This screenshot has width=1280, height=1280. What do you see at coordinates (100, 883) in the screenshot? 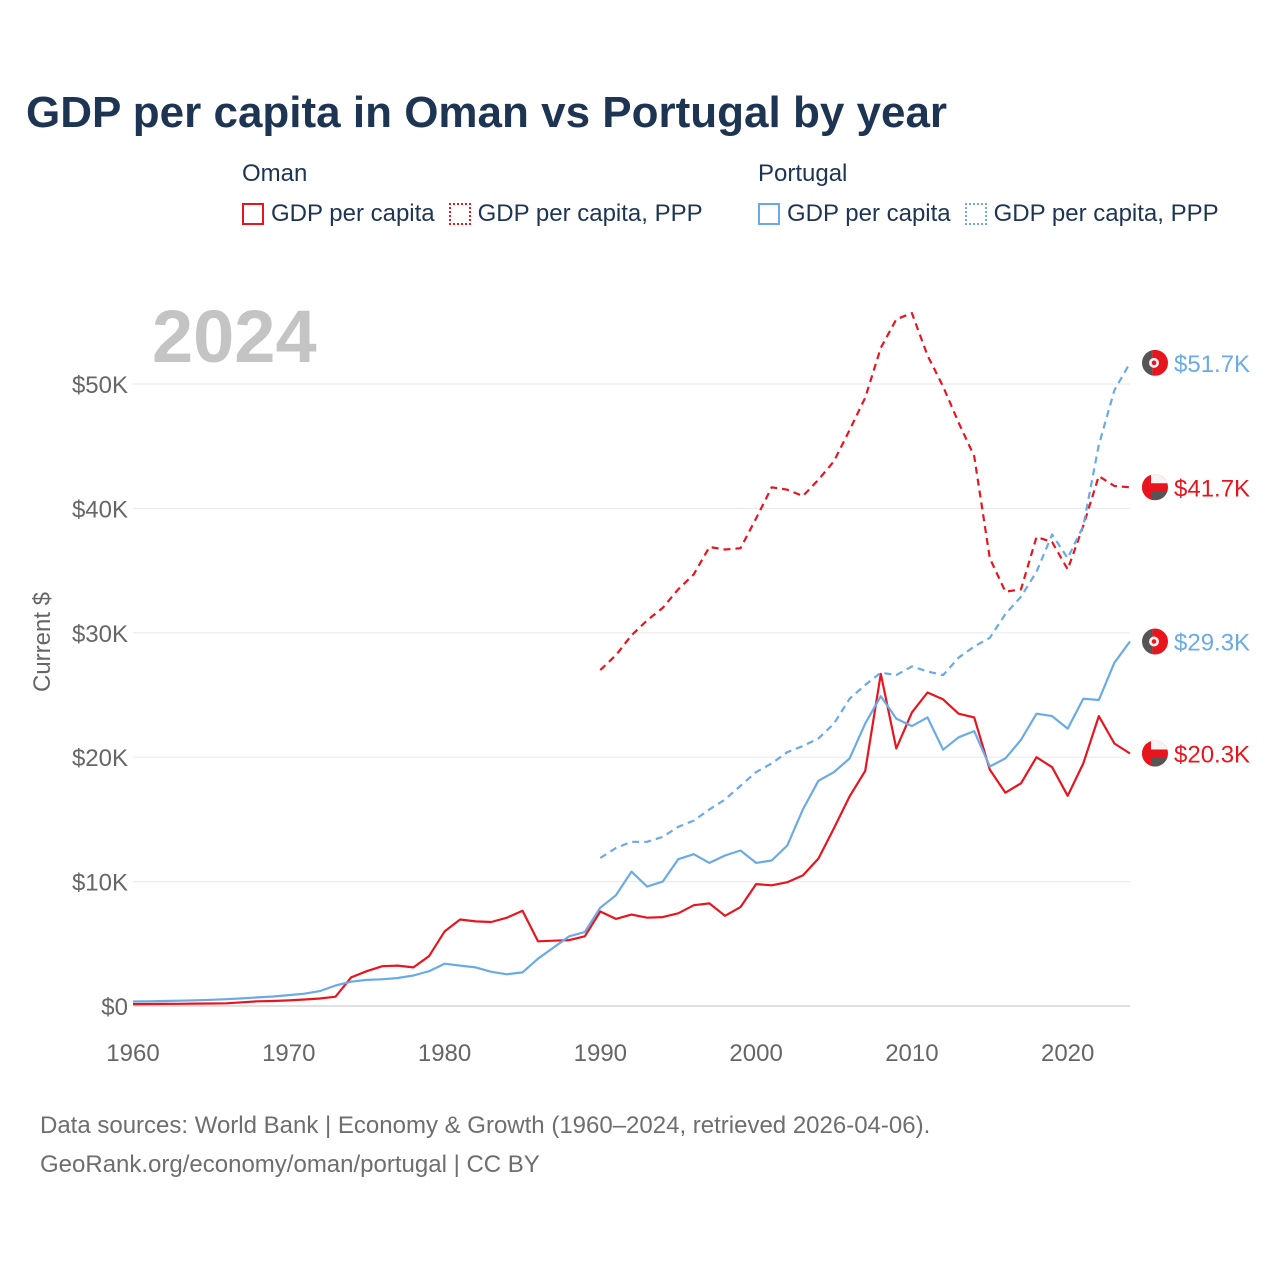
I see `y-tick-label: $10K` at bounding box center [100, 883].